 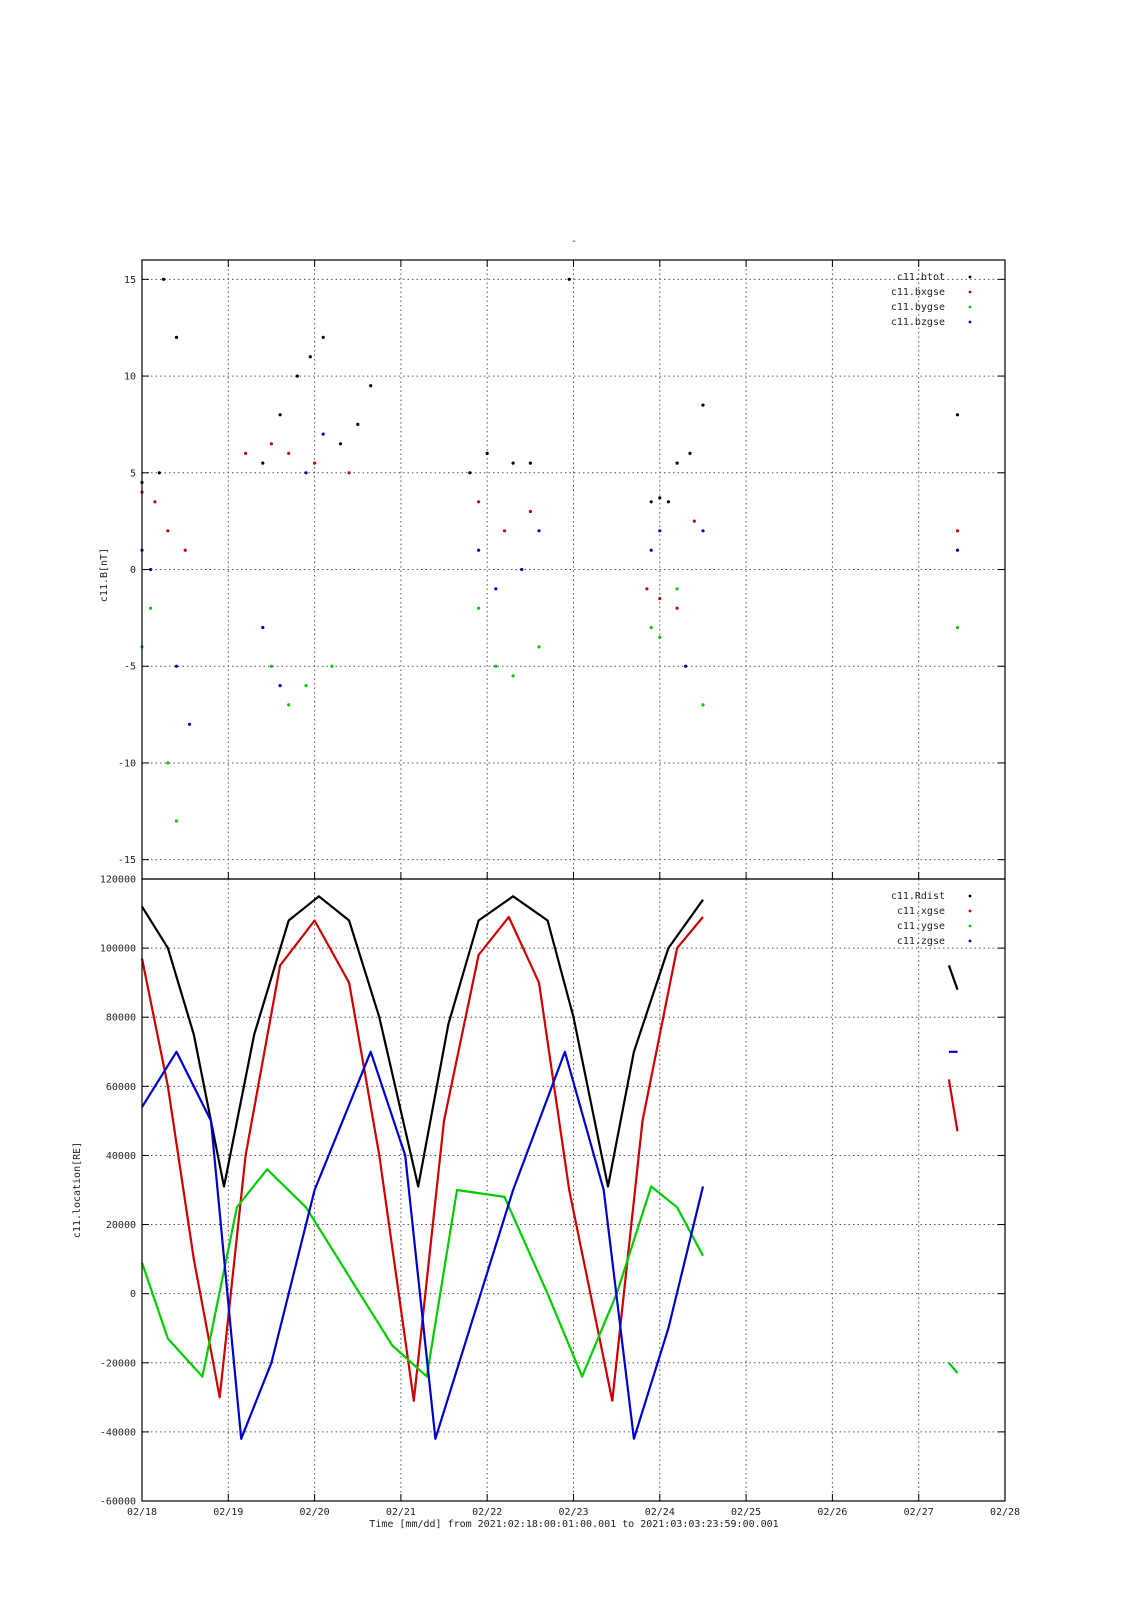 What do you see at coordinates (574, 241) in the screenshot?
I see `figure-title: -` at bounding box center [574, 241].